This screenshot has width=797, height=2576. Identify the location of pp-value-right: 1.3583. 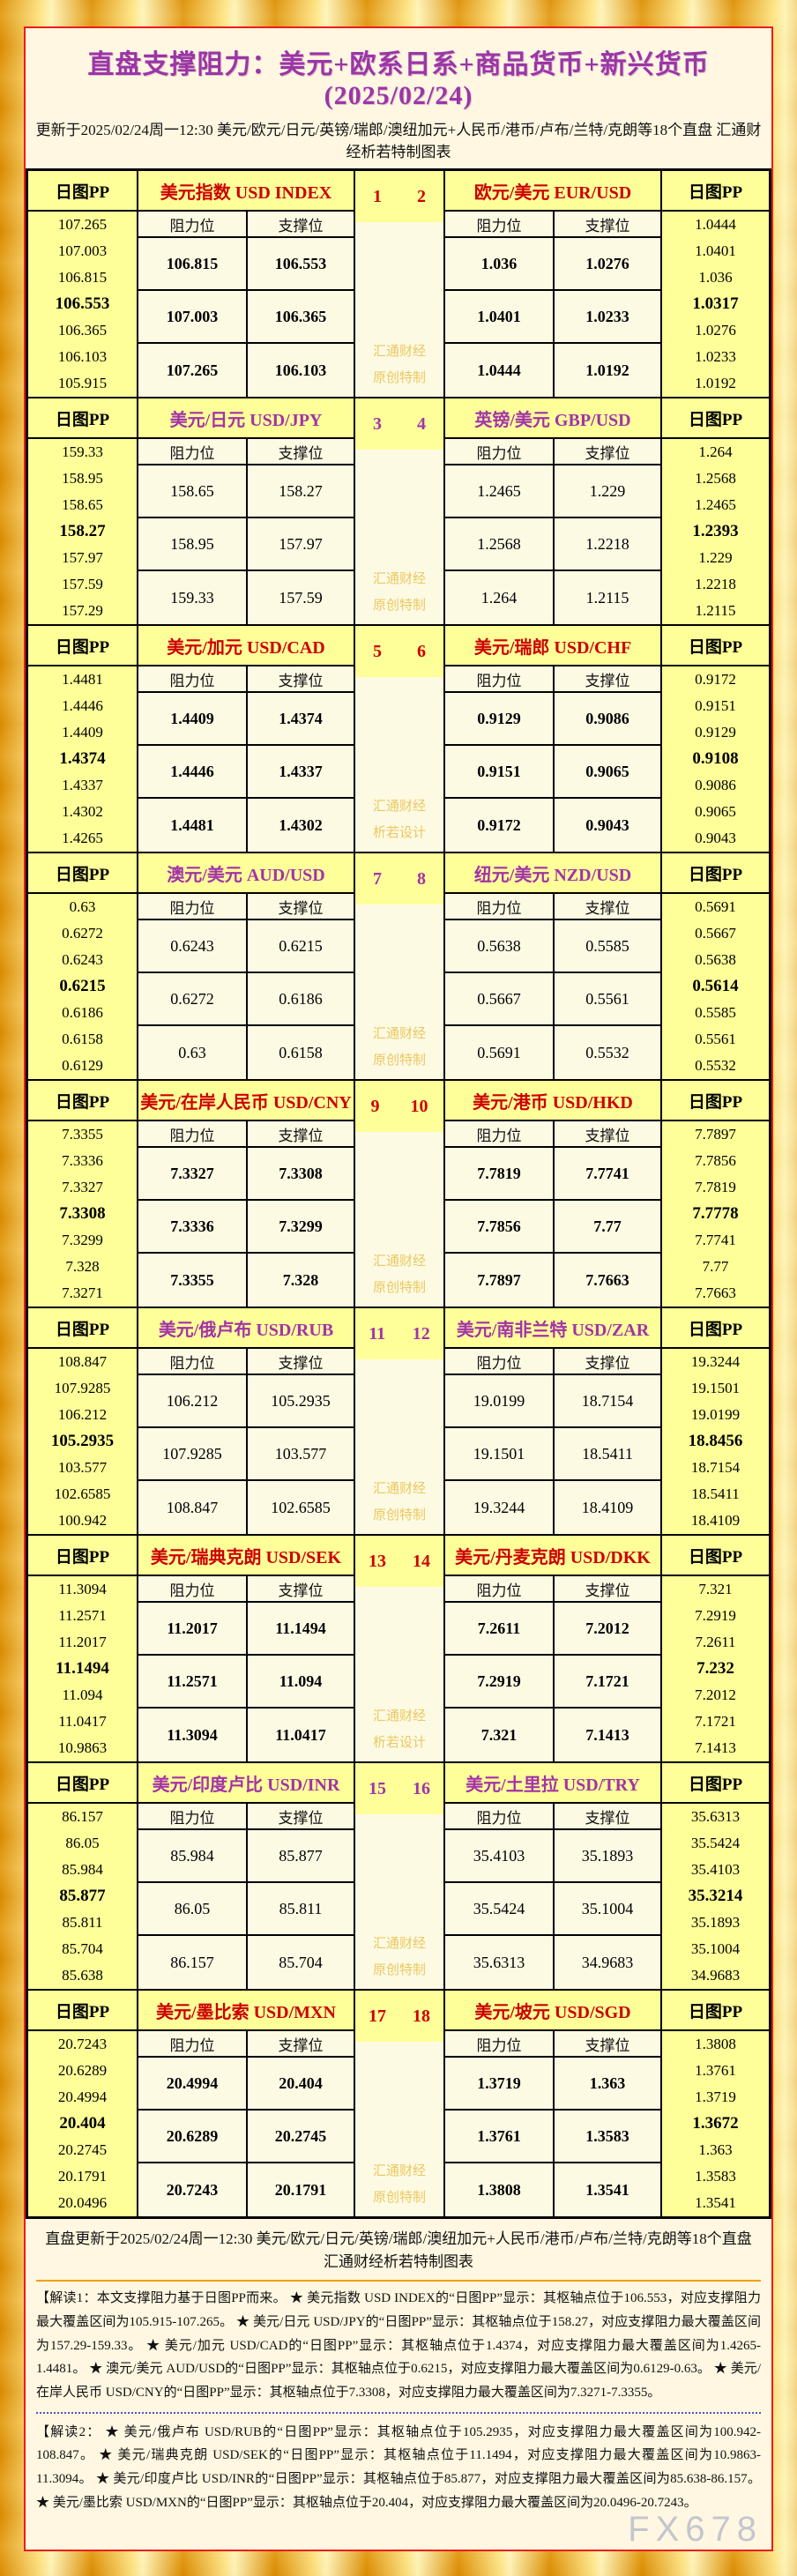
(714, 2177).